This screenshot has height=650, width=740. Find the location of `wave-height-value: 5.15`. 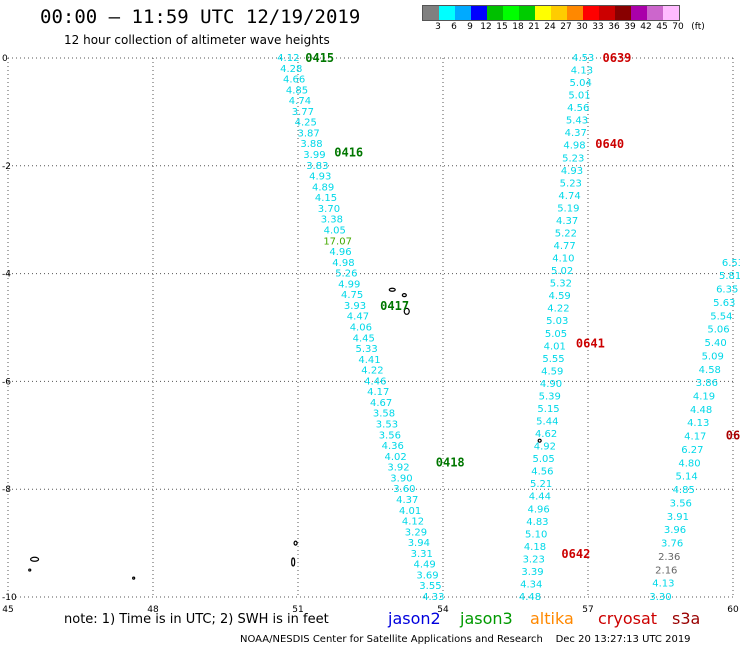

wave-height-value: 5.15 is located at coordinates (548, 409).